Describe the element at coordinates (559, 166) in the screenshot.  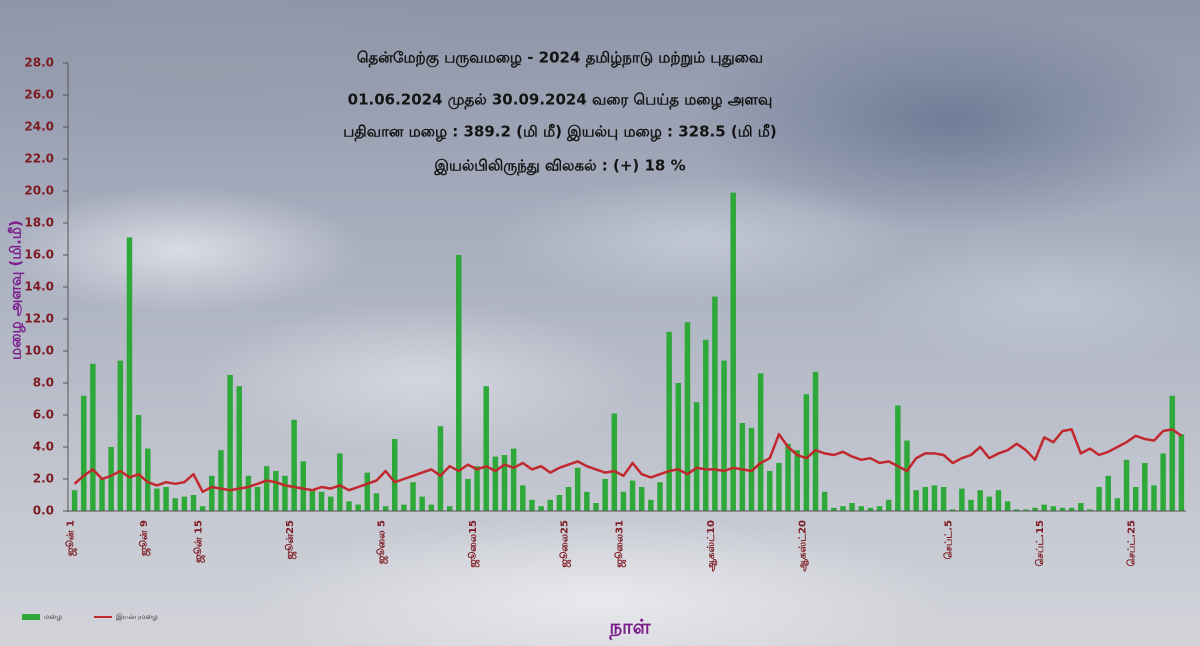
I see `chart-subtitle: இயல்பிலிருந்து விலகல் : (+) 18 %` at that location.